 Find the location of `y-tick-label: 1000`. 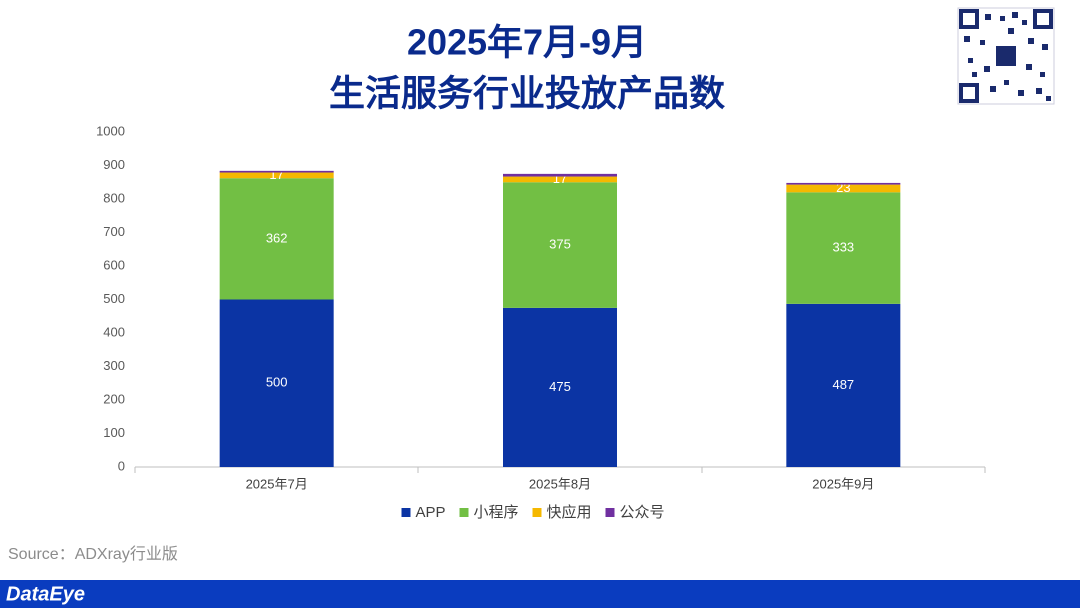

y-tick-label: 1000 is located at coordinates (110, 130).